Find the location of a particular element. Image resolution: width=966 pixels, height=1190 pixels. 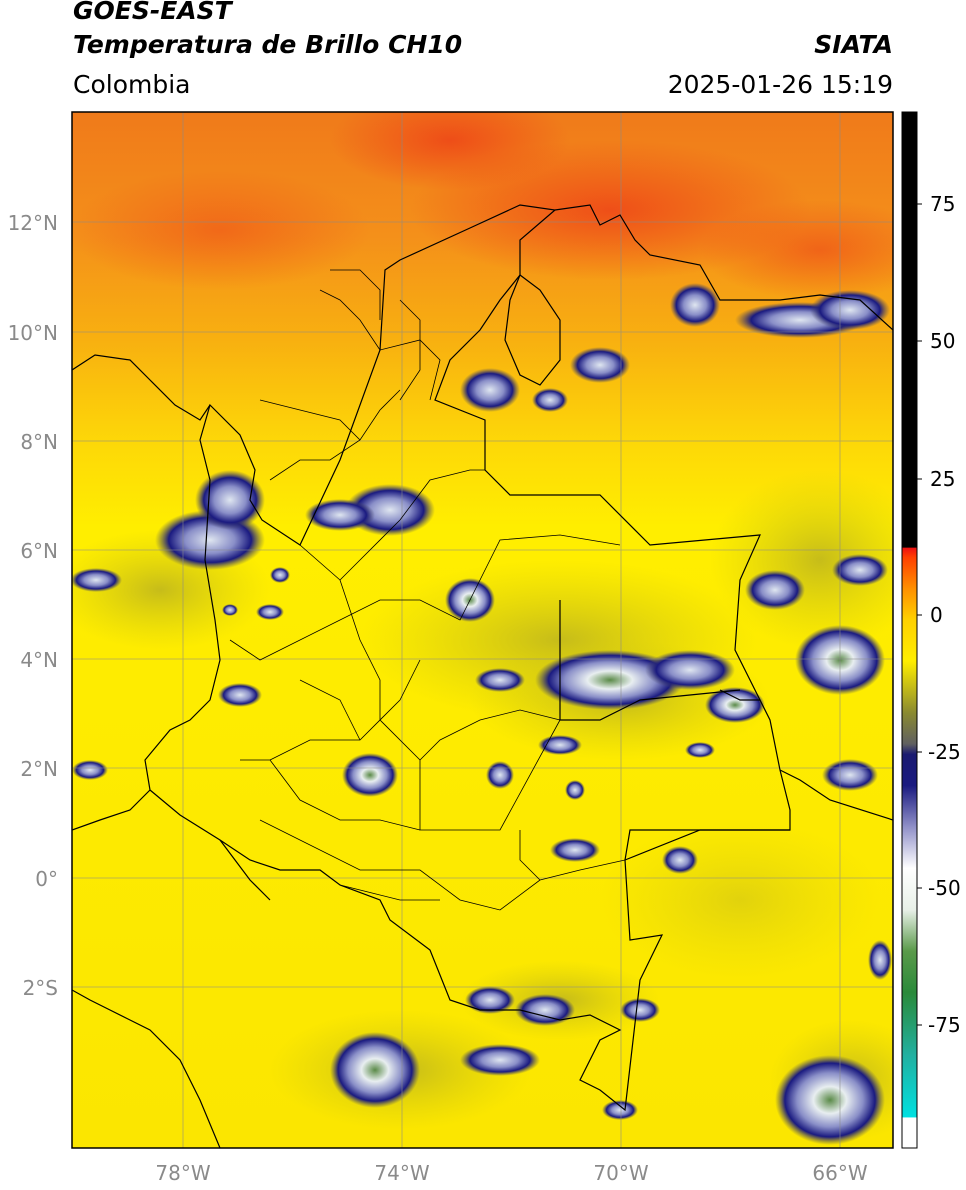

colorbar-tick: 25 is located at coordinates (942, 479).